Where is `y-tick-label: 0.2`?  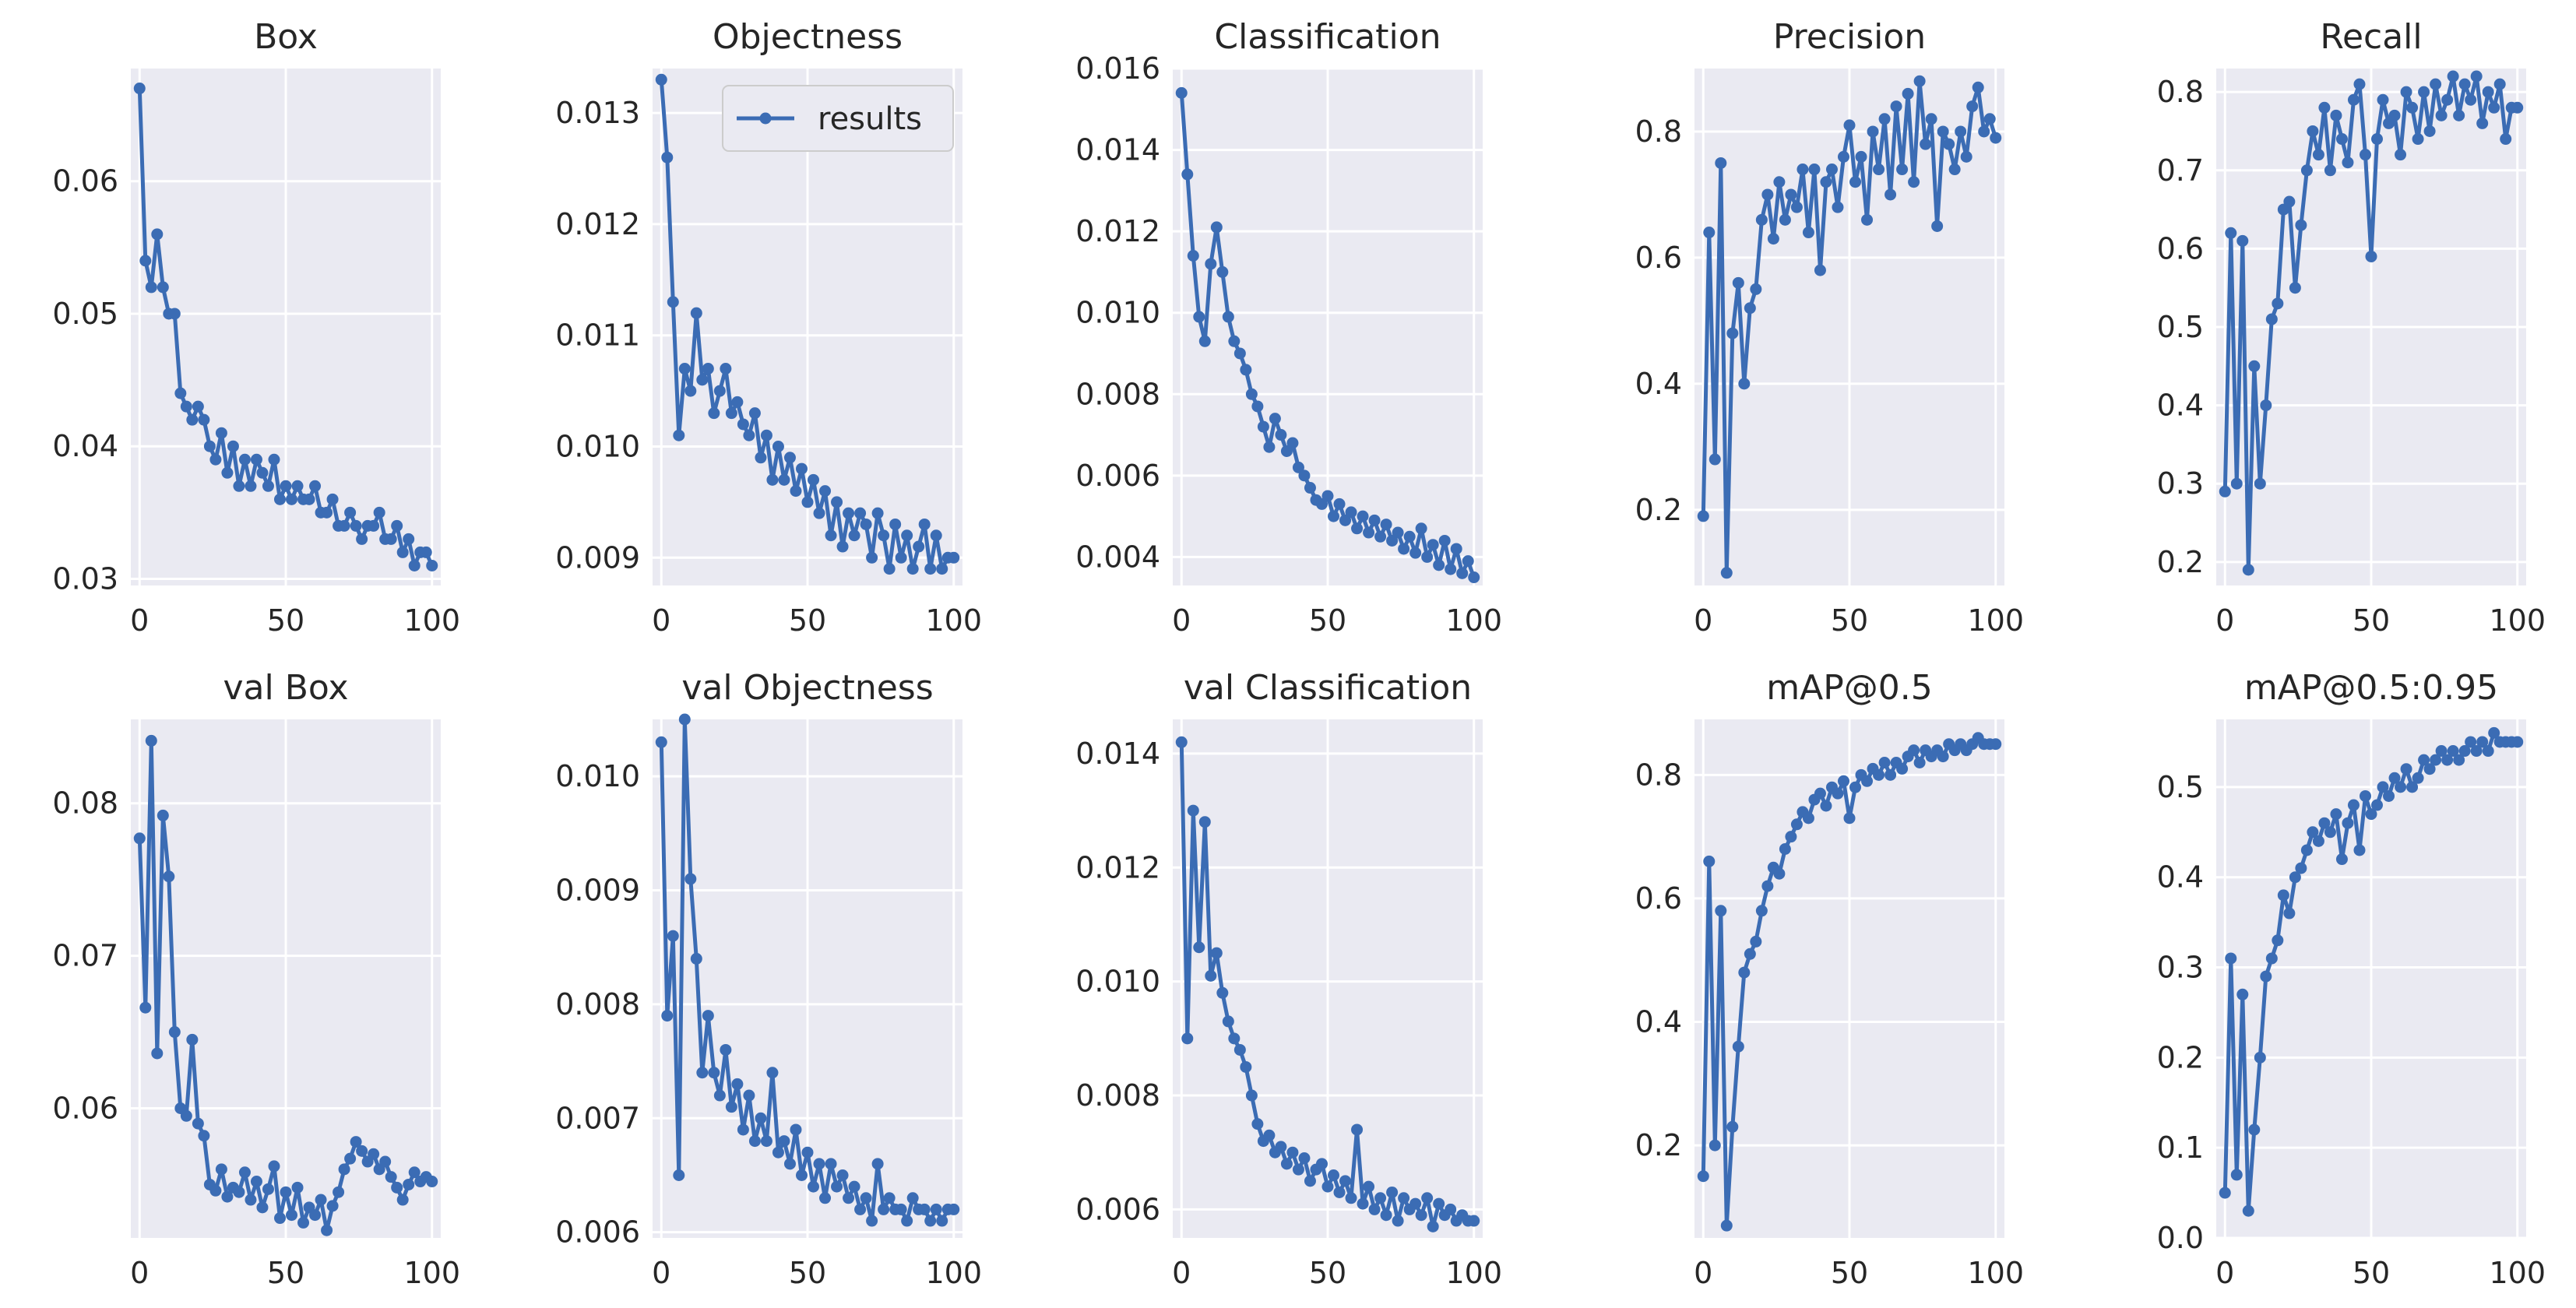
y-tick-label: 0.2 is located at coordinates (2180, 562).